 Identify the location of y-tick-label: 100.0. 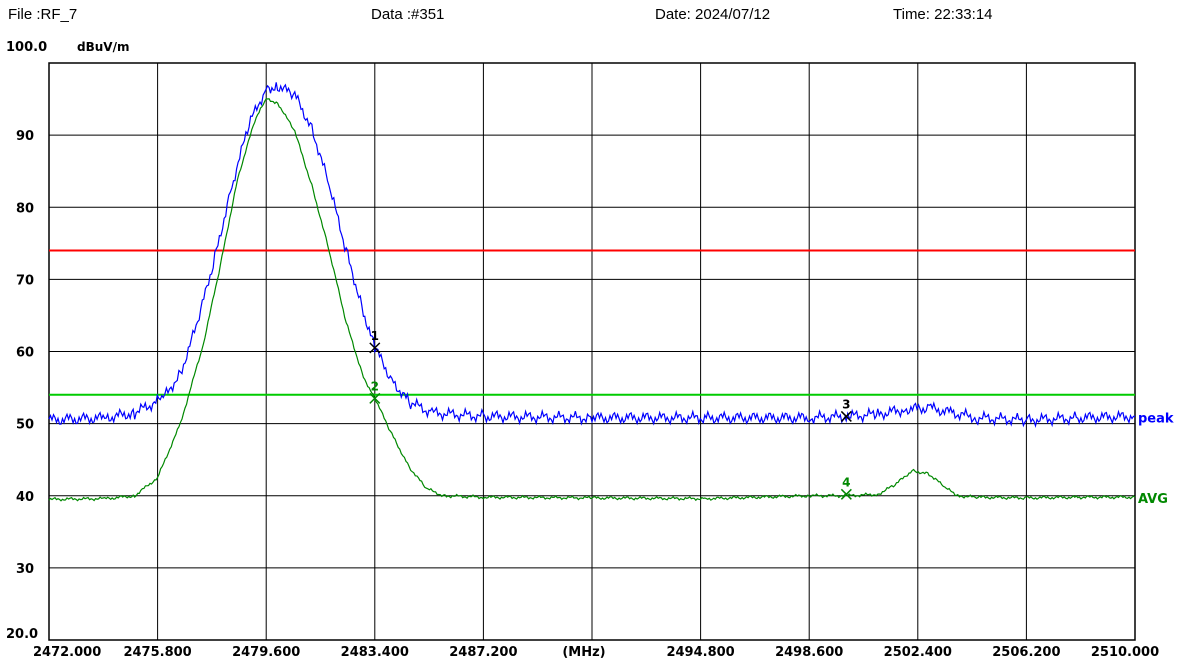
(26, 47).